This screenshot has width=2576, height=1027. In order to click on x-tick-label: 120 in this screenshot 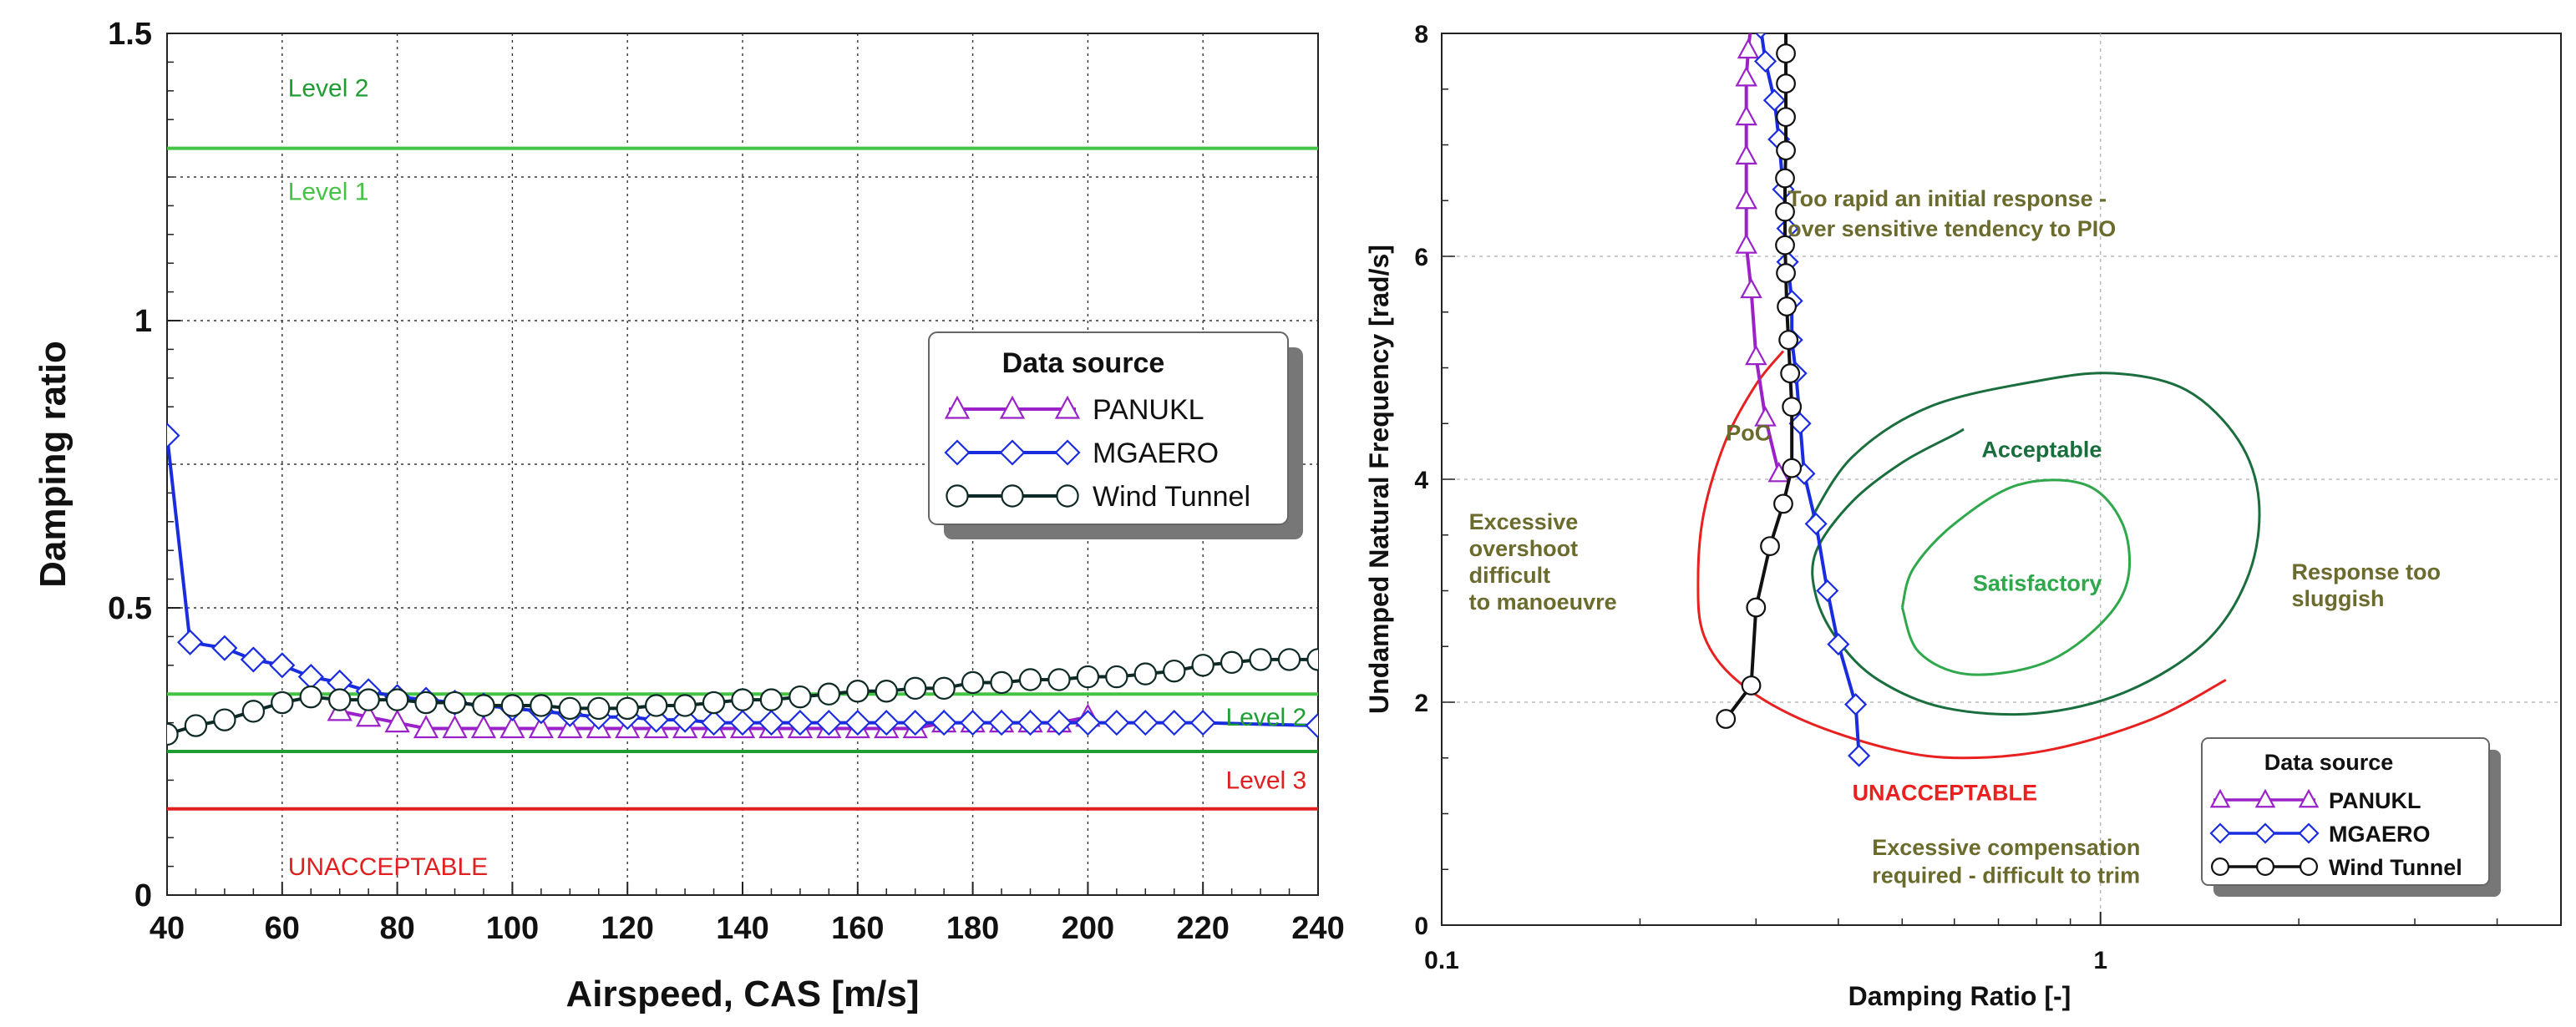, I will do `click(627, 928)`.